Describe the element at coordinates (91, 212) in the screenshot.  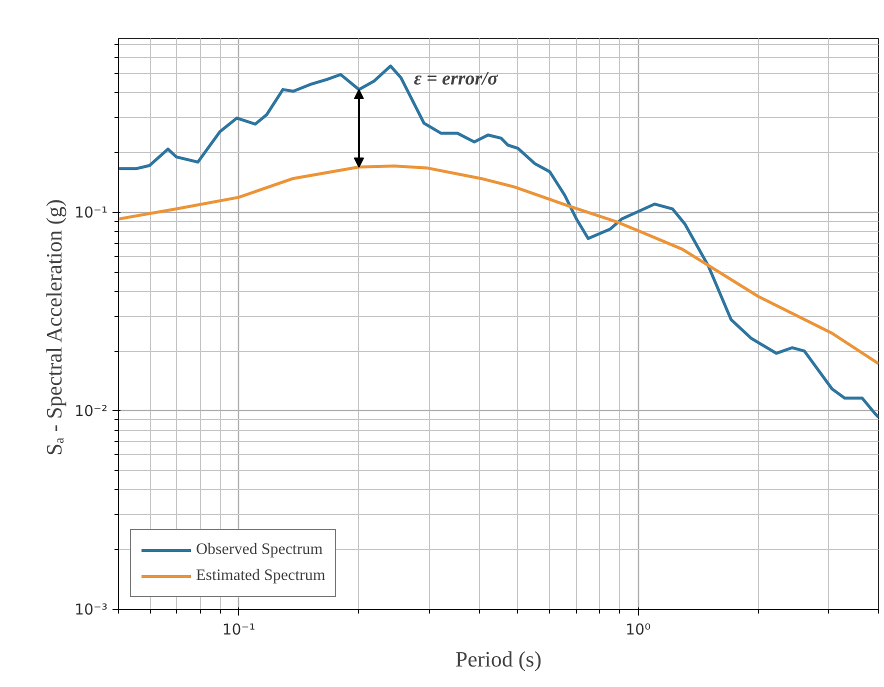
I see `y-tick-label: 10⁻¹` at that location.